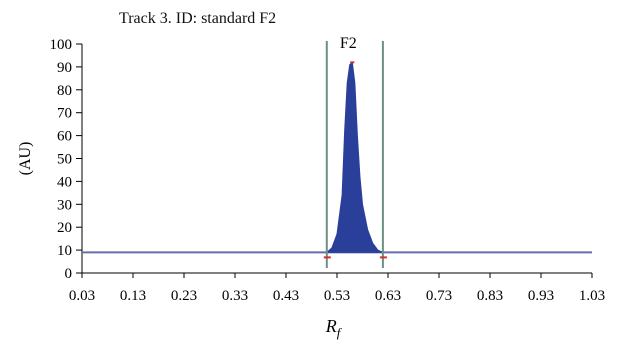 This screenshot has height=347, width=634. Describe the element at coordinates (541, 296) in the screenshot. I see `x-tick-label: 0.93` at that location.